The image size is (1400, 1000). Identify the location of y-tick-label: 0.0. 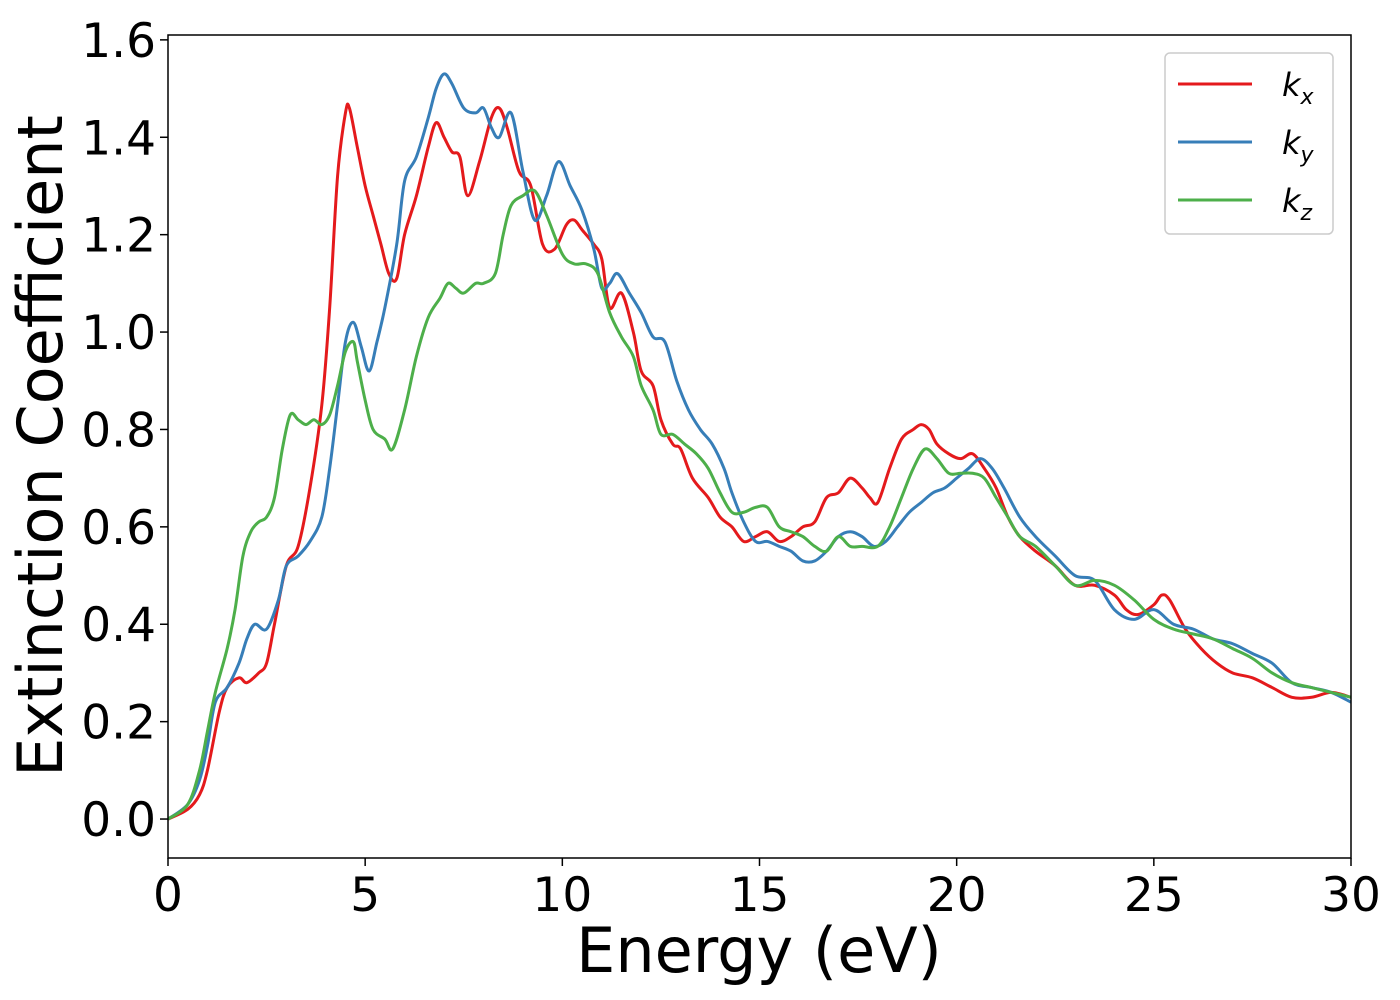
(118, 820).